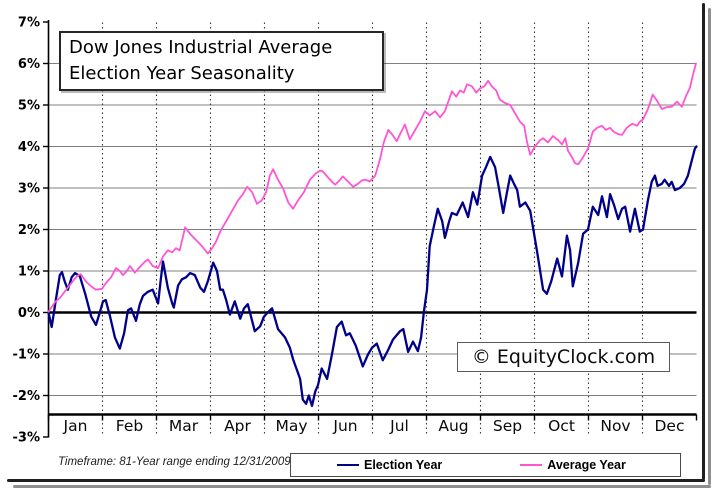 This screenshot has height=494, width=716. I want to click on month-label: Oct, so click(561, 426).